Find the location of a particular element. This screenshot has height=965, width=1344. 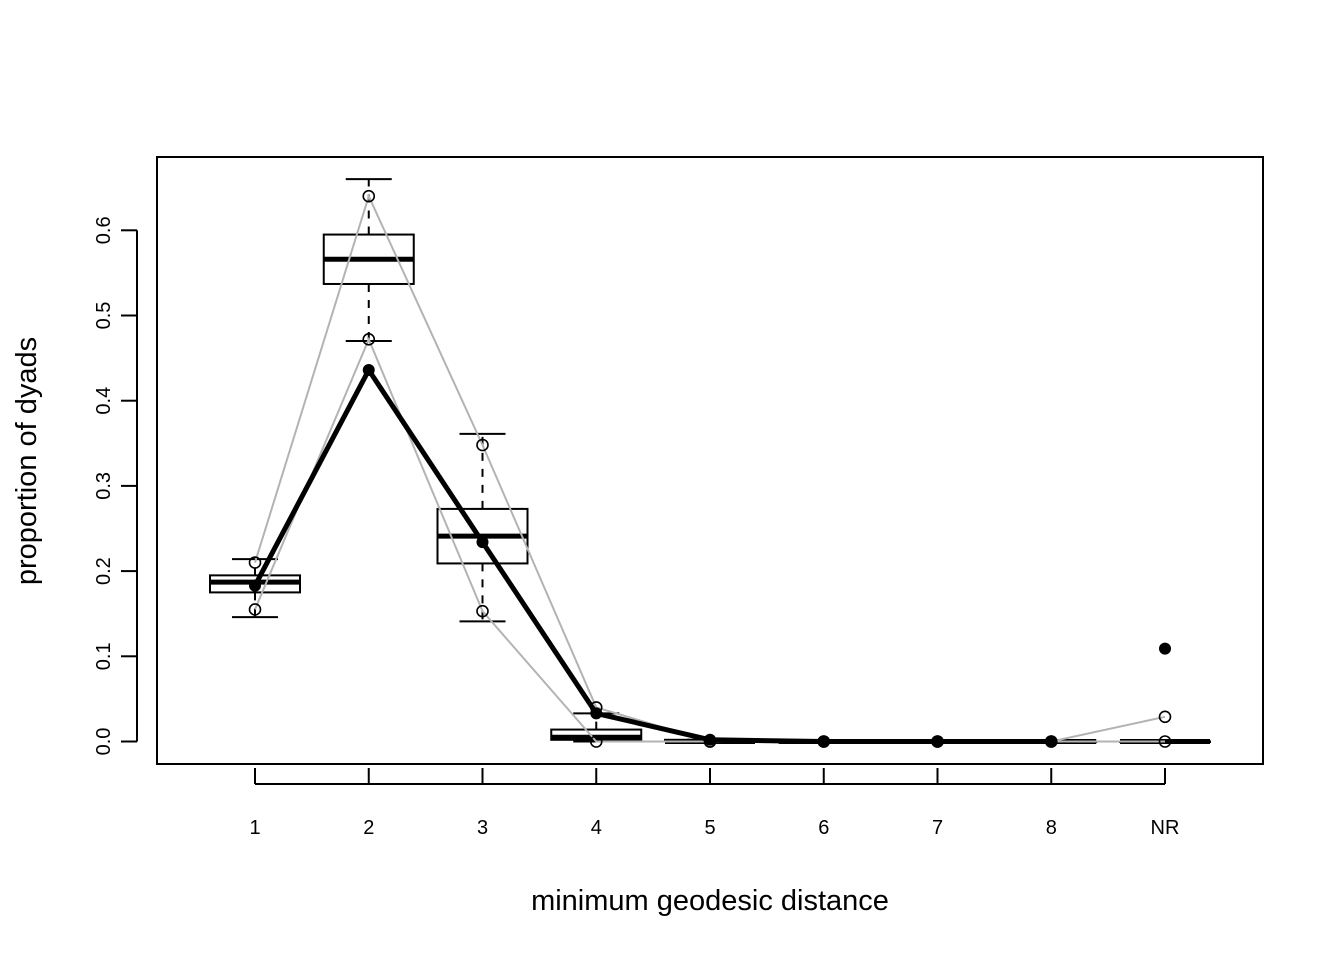

y-tick-label: 0.2 is located at coordinates (104, 571).